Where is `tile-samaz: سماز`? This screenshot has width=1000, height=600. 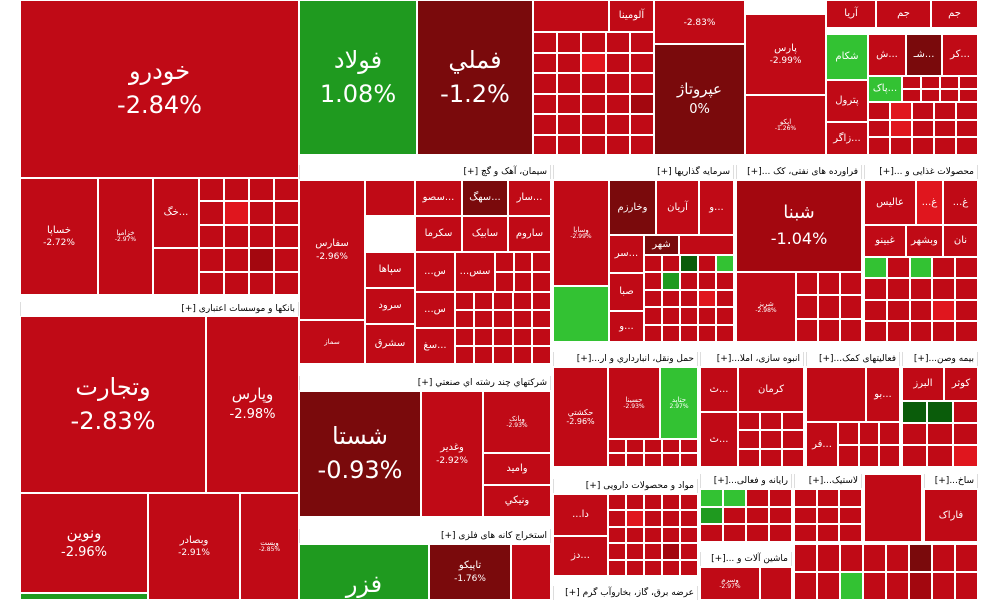
tile-samaz: سماز is located at coordinates (332, 342).